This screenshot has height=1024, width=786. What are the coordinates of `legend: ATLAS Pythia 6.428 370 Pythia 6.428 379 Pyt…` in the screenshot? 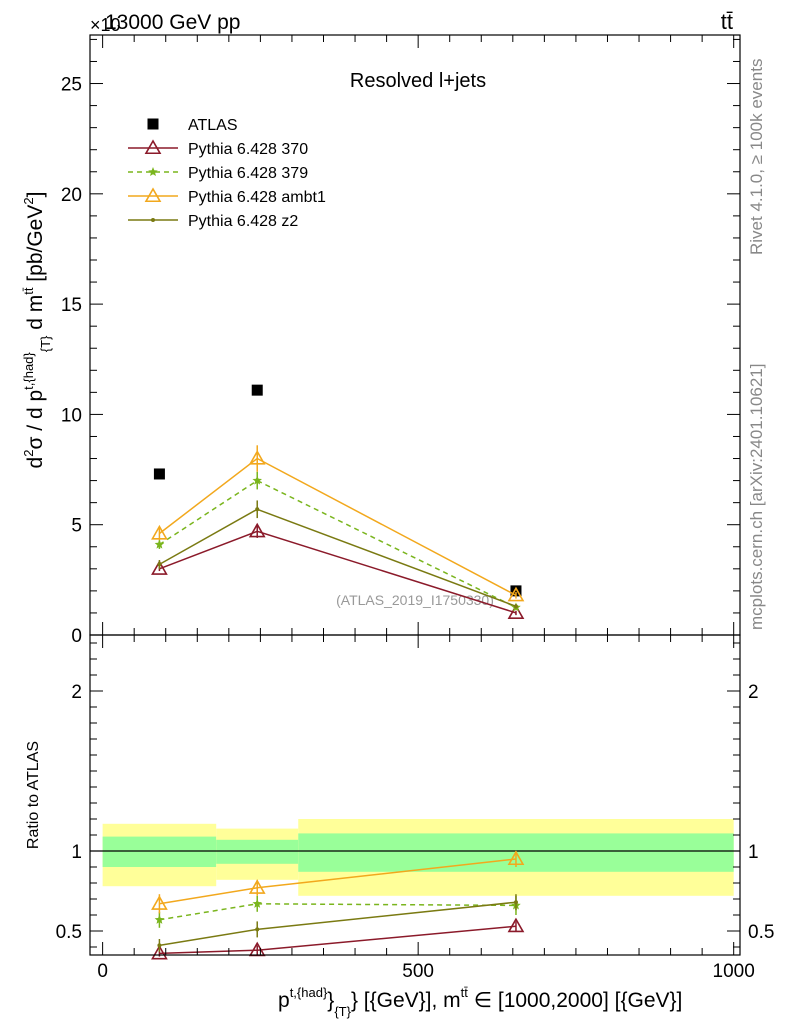 It's located at (227, 173).